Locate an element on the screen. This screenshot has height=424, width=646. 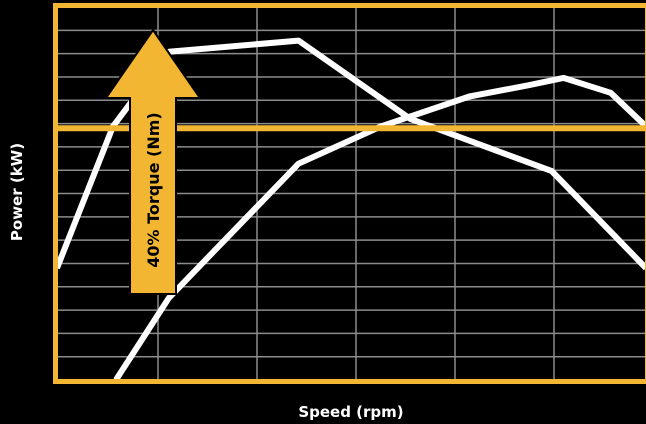
torque-arrow: 40% Torque (Nm) is located at coordinates (153, 161).